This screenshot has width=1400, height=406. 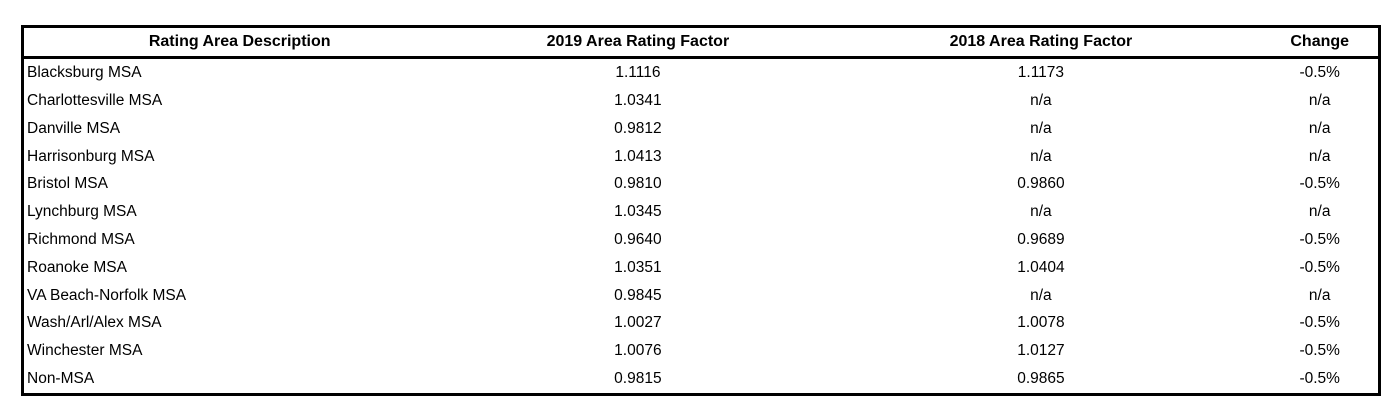 What do you see at coordinates (638, 351) in the screenshot?
I see `cell-2019-factor: 1.0076` at bounding box center [638, 351].